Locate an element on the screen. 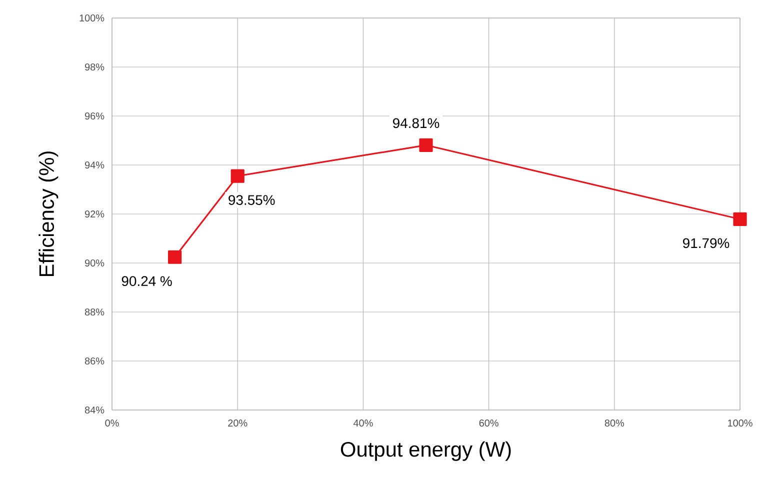  x-tick-label: 60% is located at coordinates (488, 423).